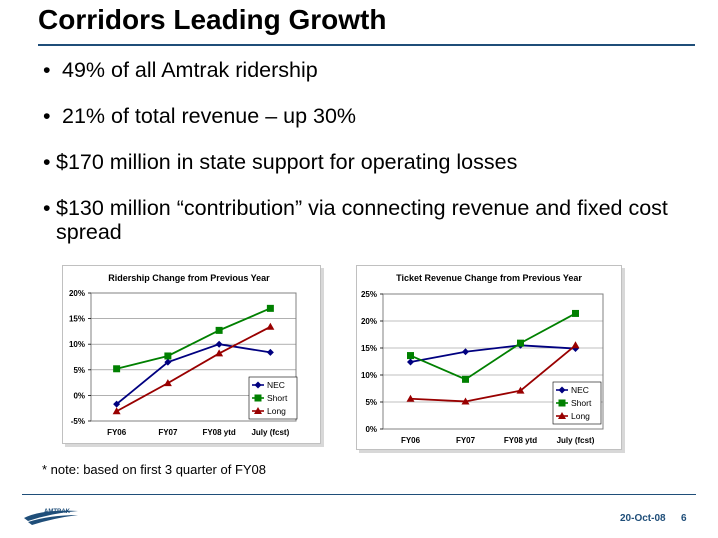 The image size is (718, 538). What do you see at coordinates (368, 116) in the screenshot?
I see `bullet-item: • 21% of total revenue – up 30%` at bounding box center [368, 116].